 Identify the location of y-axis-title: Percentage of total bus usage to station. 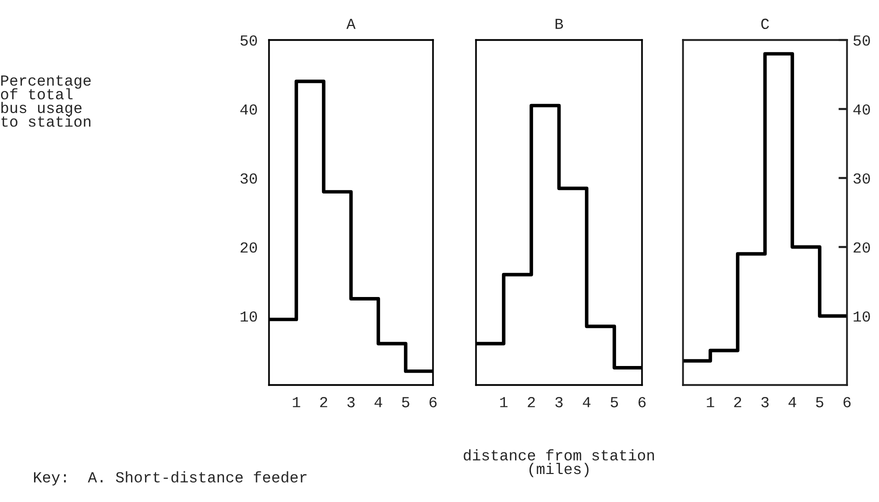
(46, 101).